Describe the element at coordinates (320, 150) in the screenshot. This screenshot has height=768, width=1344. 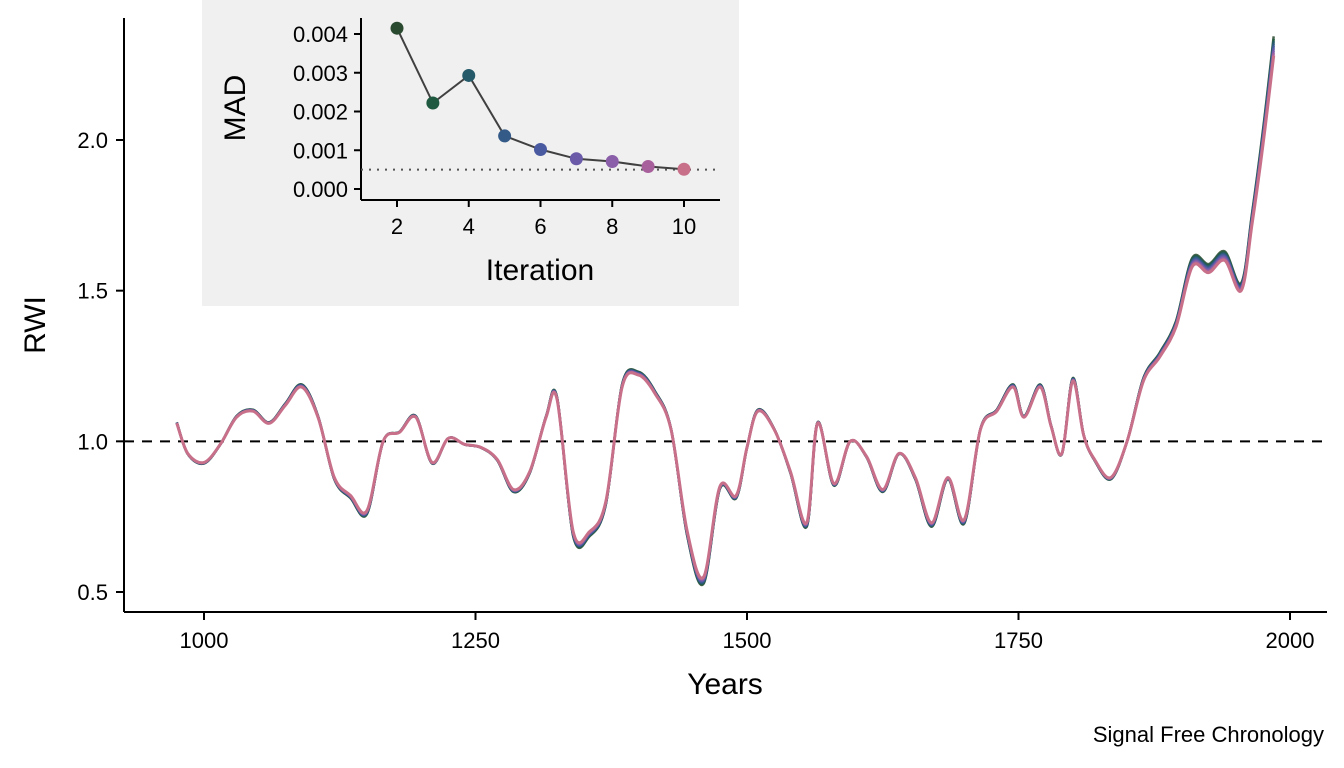
I see `inset-y-tick-label: 0.001` at that location.